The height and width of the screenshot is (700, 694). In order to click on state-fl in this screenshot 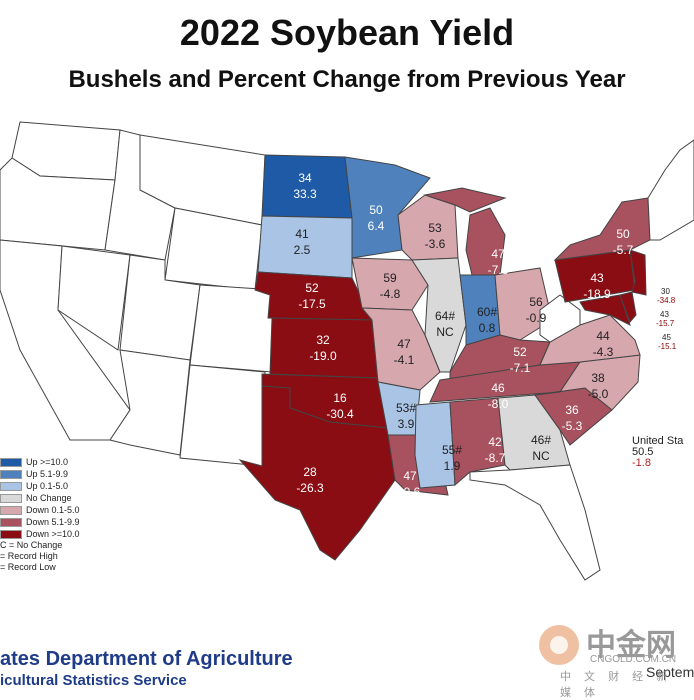, I will do `click(535, 522)`.